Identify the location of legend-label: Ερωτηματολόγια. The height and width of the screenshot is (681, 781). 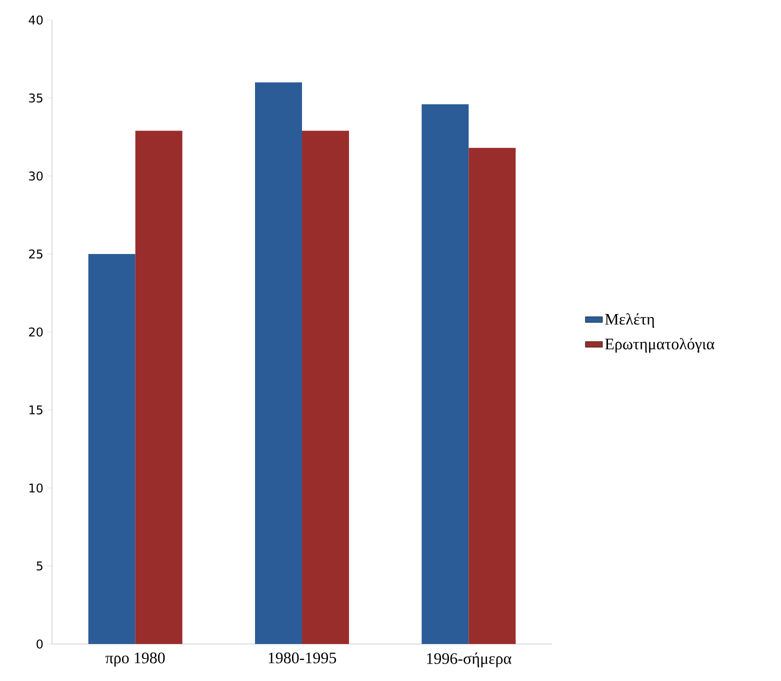
(659, 345).